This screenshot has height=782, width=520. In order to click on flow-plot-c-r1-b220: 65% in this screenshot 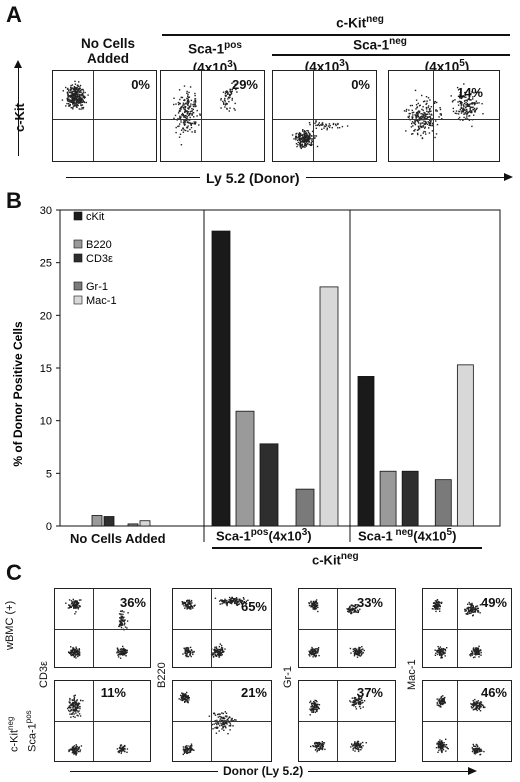, I will do `click(222, 628)`.